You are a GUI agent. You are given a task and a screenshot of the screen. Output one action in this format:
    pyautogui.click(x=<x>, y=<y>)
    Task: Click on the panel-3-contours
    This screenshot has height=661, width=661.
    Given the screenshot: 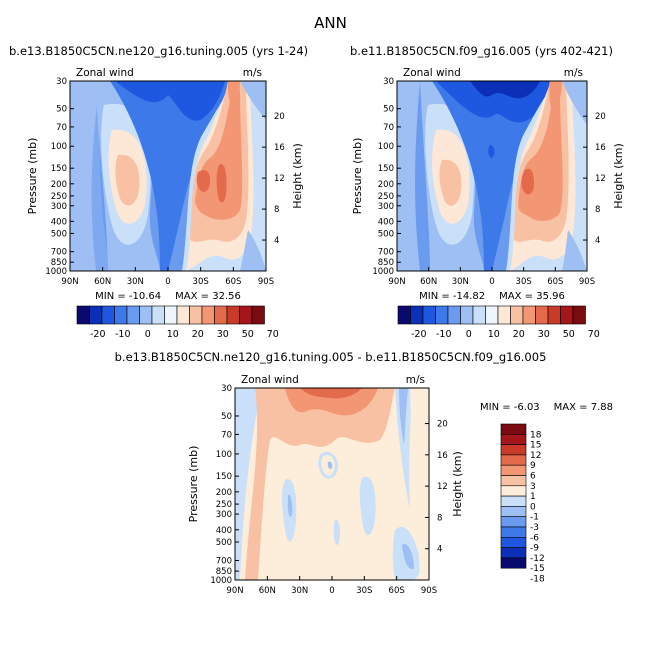 What is the action you would take?
    pyautogui.click(x=332, y=484)
    